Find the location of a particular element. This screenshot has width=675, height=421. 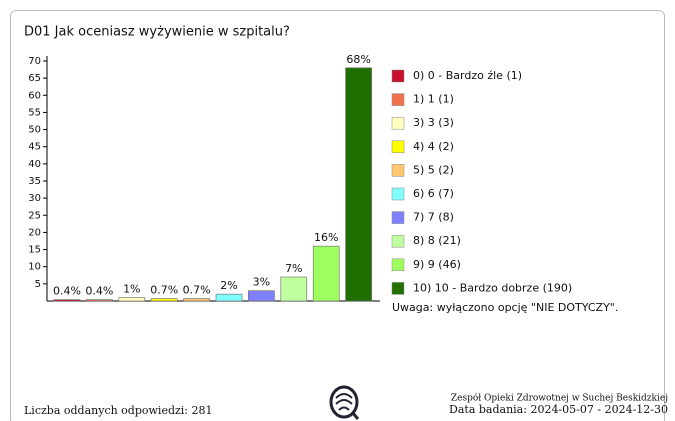

footer-left: Liczba oddanych odpowiedzi: 281 is located at coordinates (118, 410).